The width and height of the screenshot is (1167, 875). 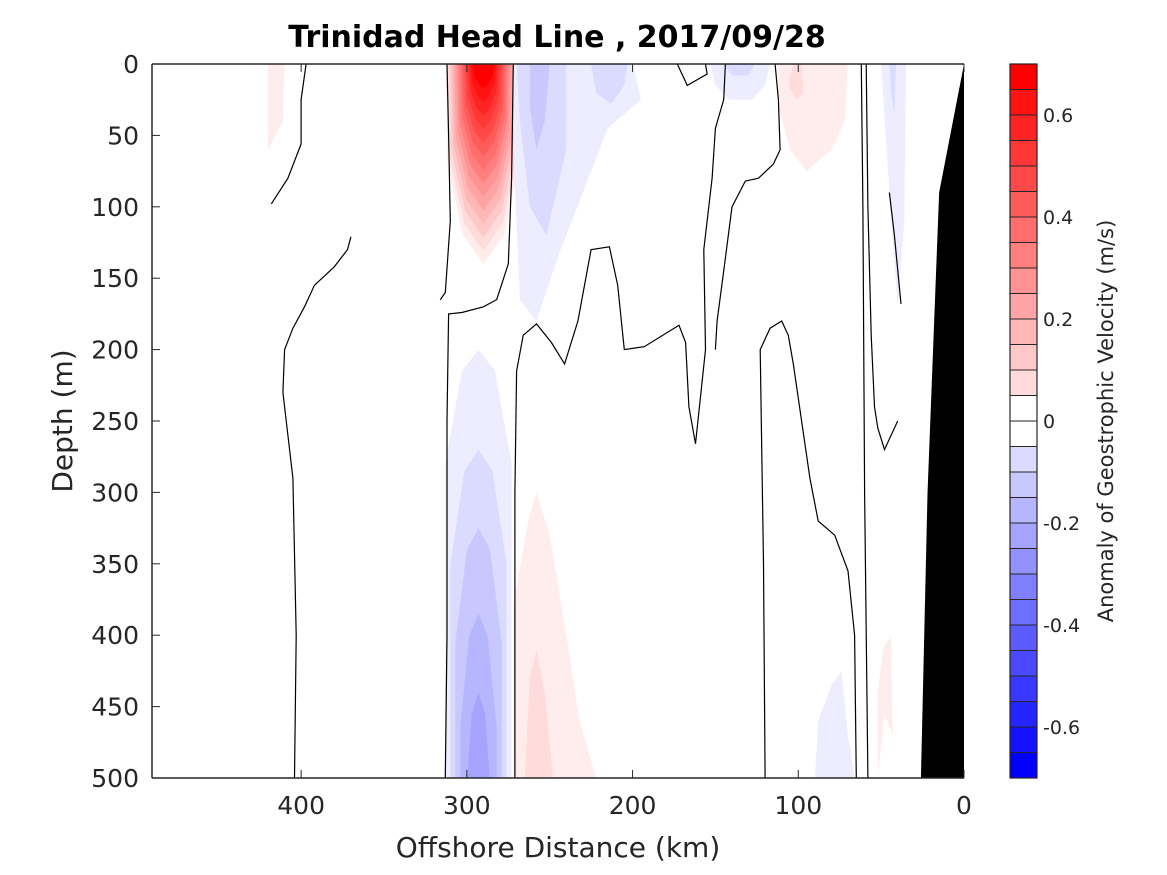 I want to click on negative-deep-band, so click(x=834, y=724).